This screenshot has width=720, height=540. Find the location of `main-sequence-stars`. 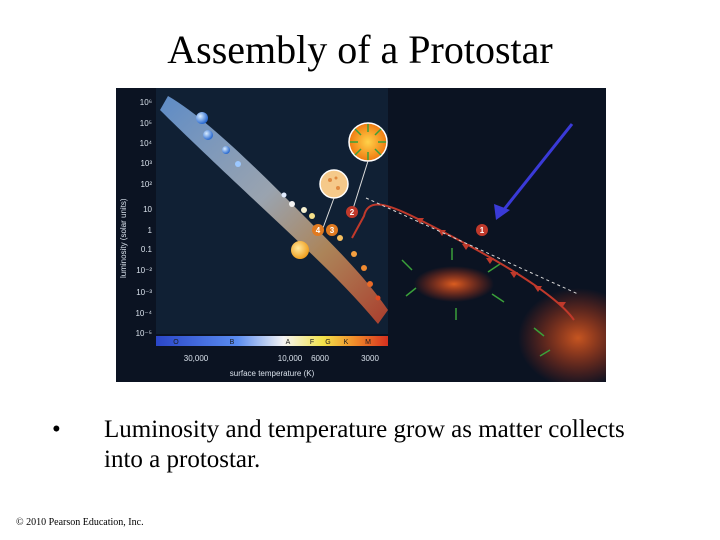

main-sequence-stars is located at coordinates (288, 206).